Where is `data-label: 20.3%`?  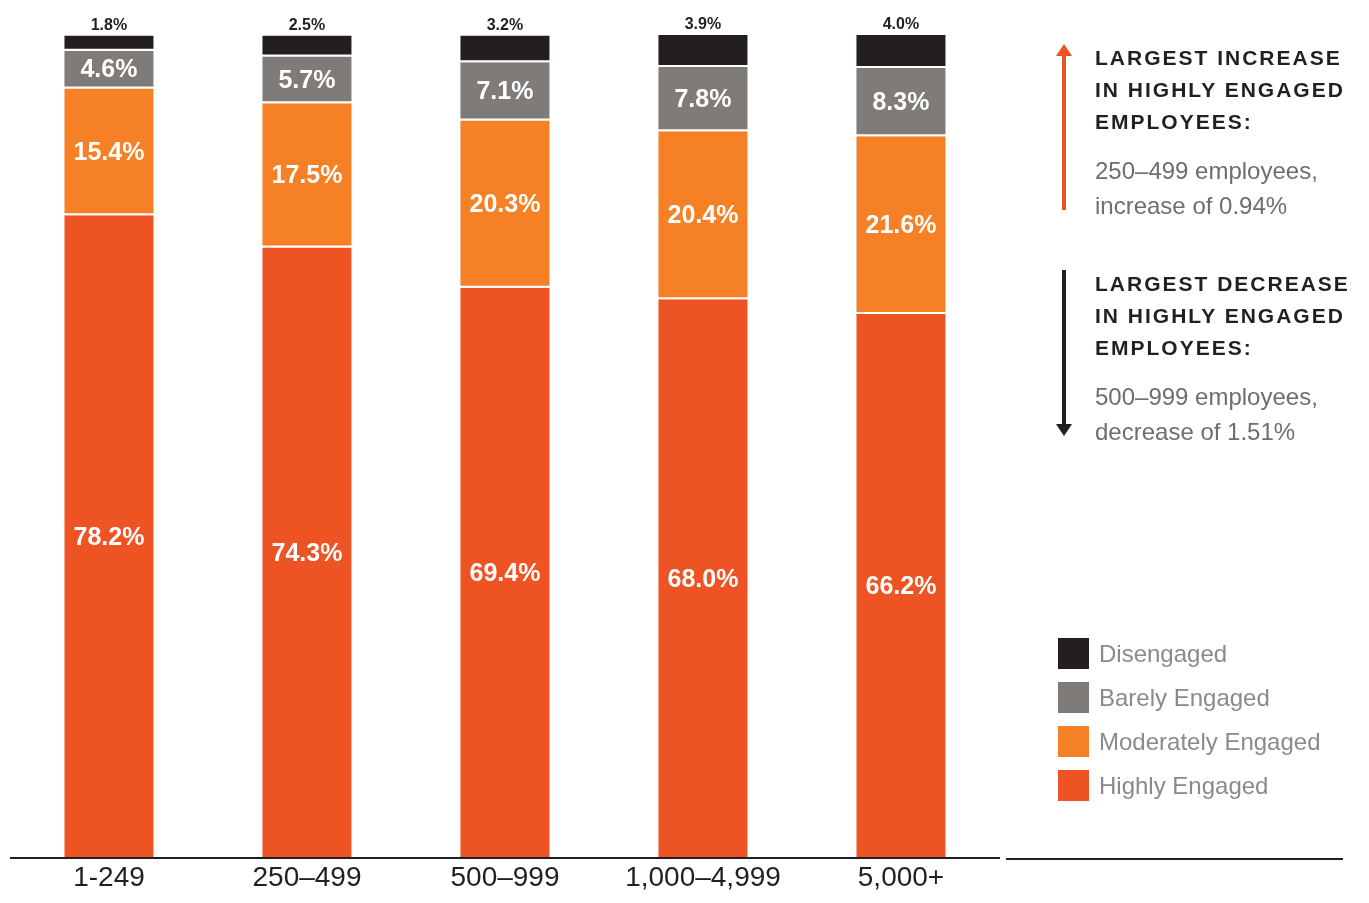 data-label: 20.3% is located at coordinates (505, 203).